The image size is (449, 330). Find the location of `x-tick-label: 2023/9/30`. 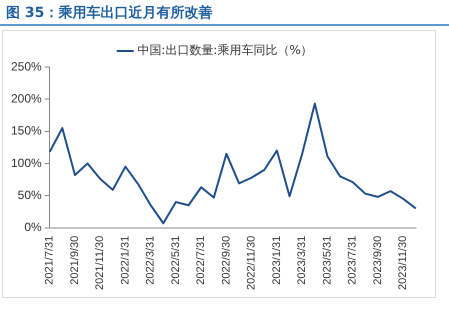

x-tick-label: 2023/9/30 is located at coordinates (378, 260).